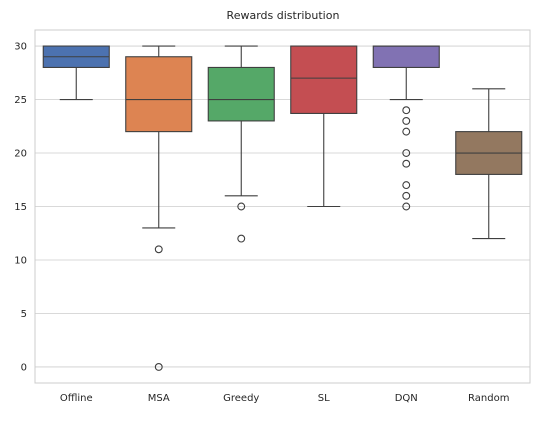  What do you see at coordinates (285, 398) in the screenshot?
I see `x-axis-ticks: Offline MSA Greedy SL DQN Random` at bounding box center [285, 398].